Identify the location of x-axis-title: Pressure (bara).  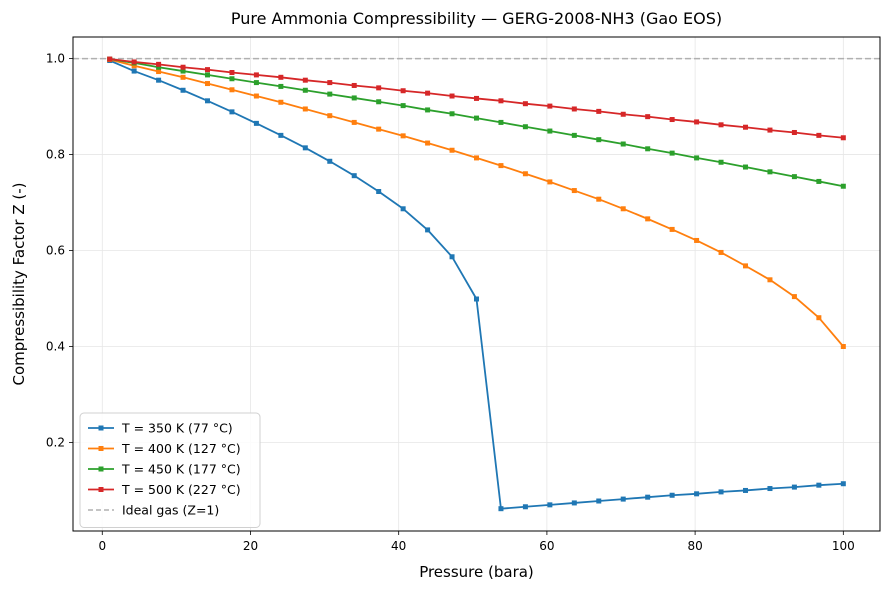
(476, 572).